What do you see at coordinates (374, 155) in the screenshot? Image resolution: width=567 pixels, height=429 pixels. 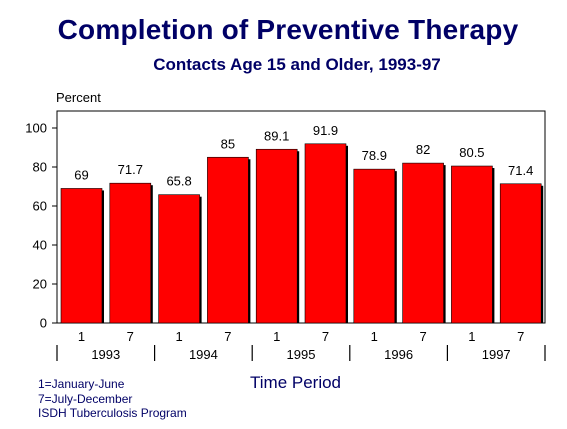 I see `data-label: 78.9` at bounding box center [374, 155].